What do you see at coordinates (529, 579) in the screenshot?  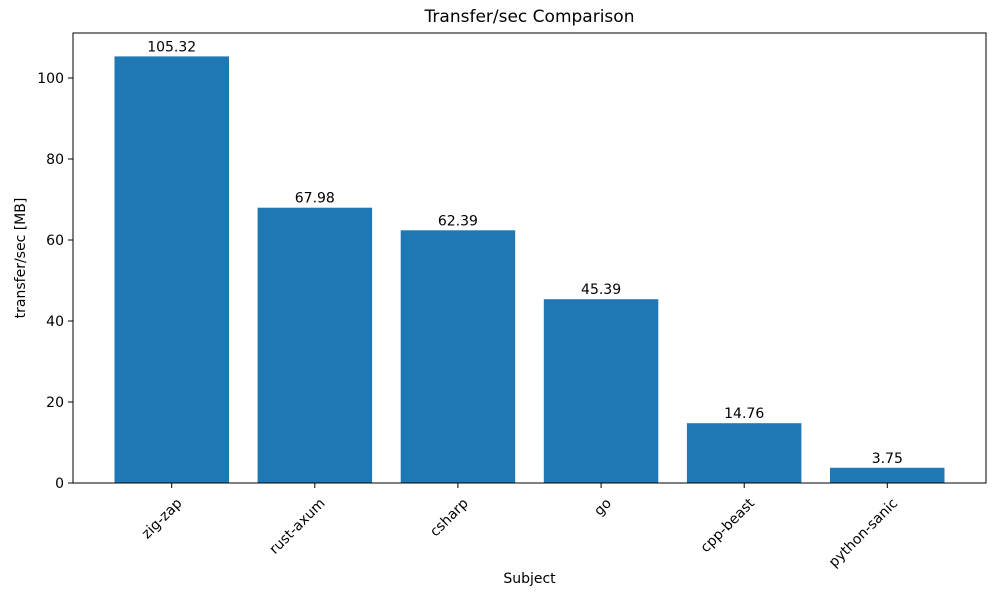 I see `x-axis-label: Subject` at bounding box center [529, 579].